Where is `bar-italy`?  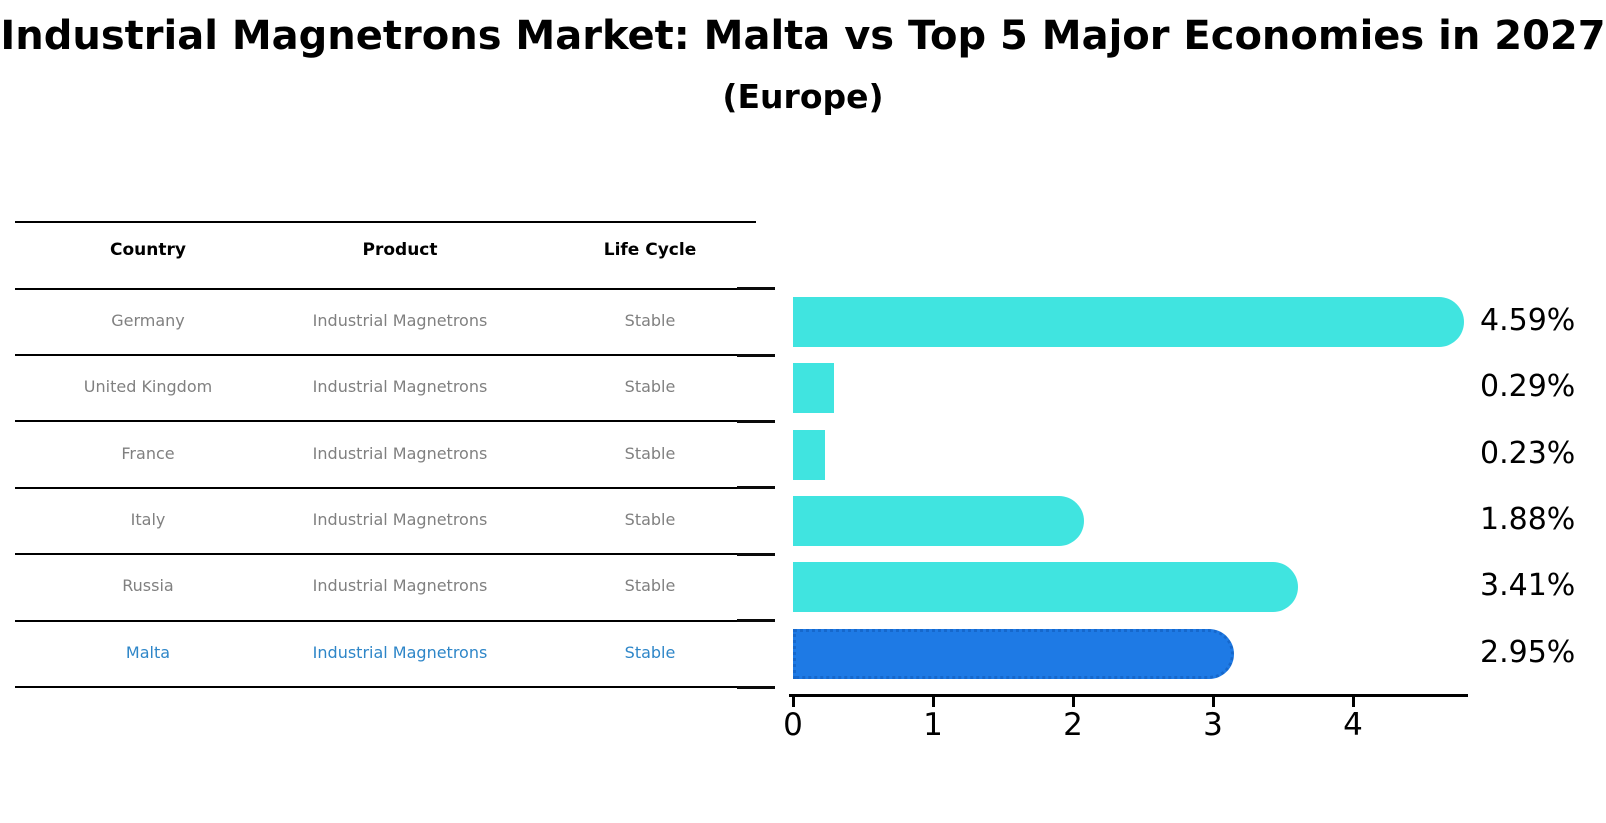
bar-italy is located at coordinates (939, 521).